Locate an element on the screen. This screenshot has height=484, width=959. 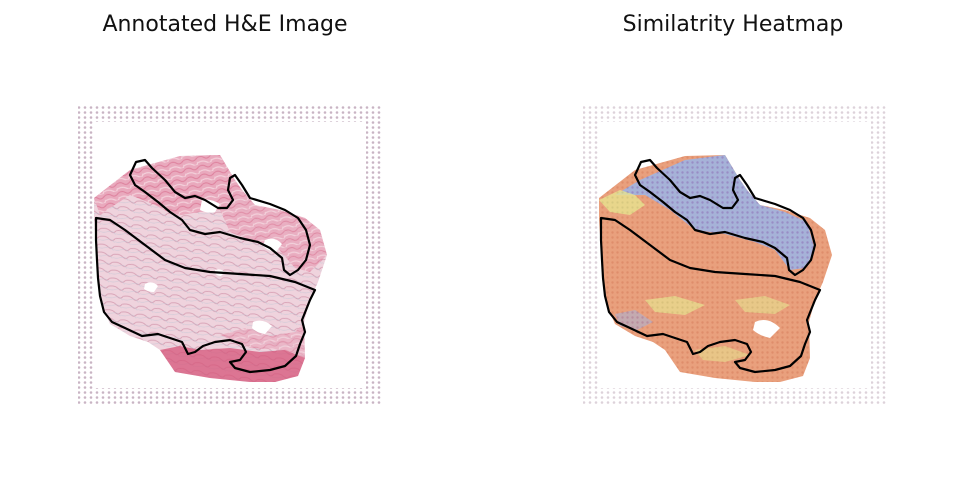
he-tissue is located at coordinates (210, 268).